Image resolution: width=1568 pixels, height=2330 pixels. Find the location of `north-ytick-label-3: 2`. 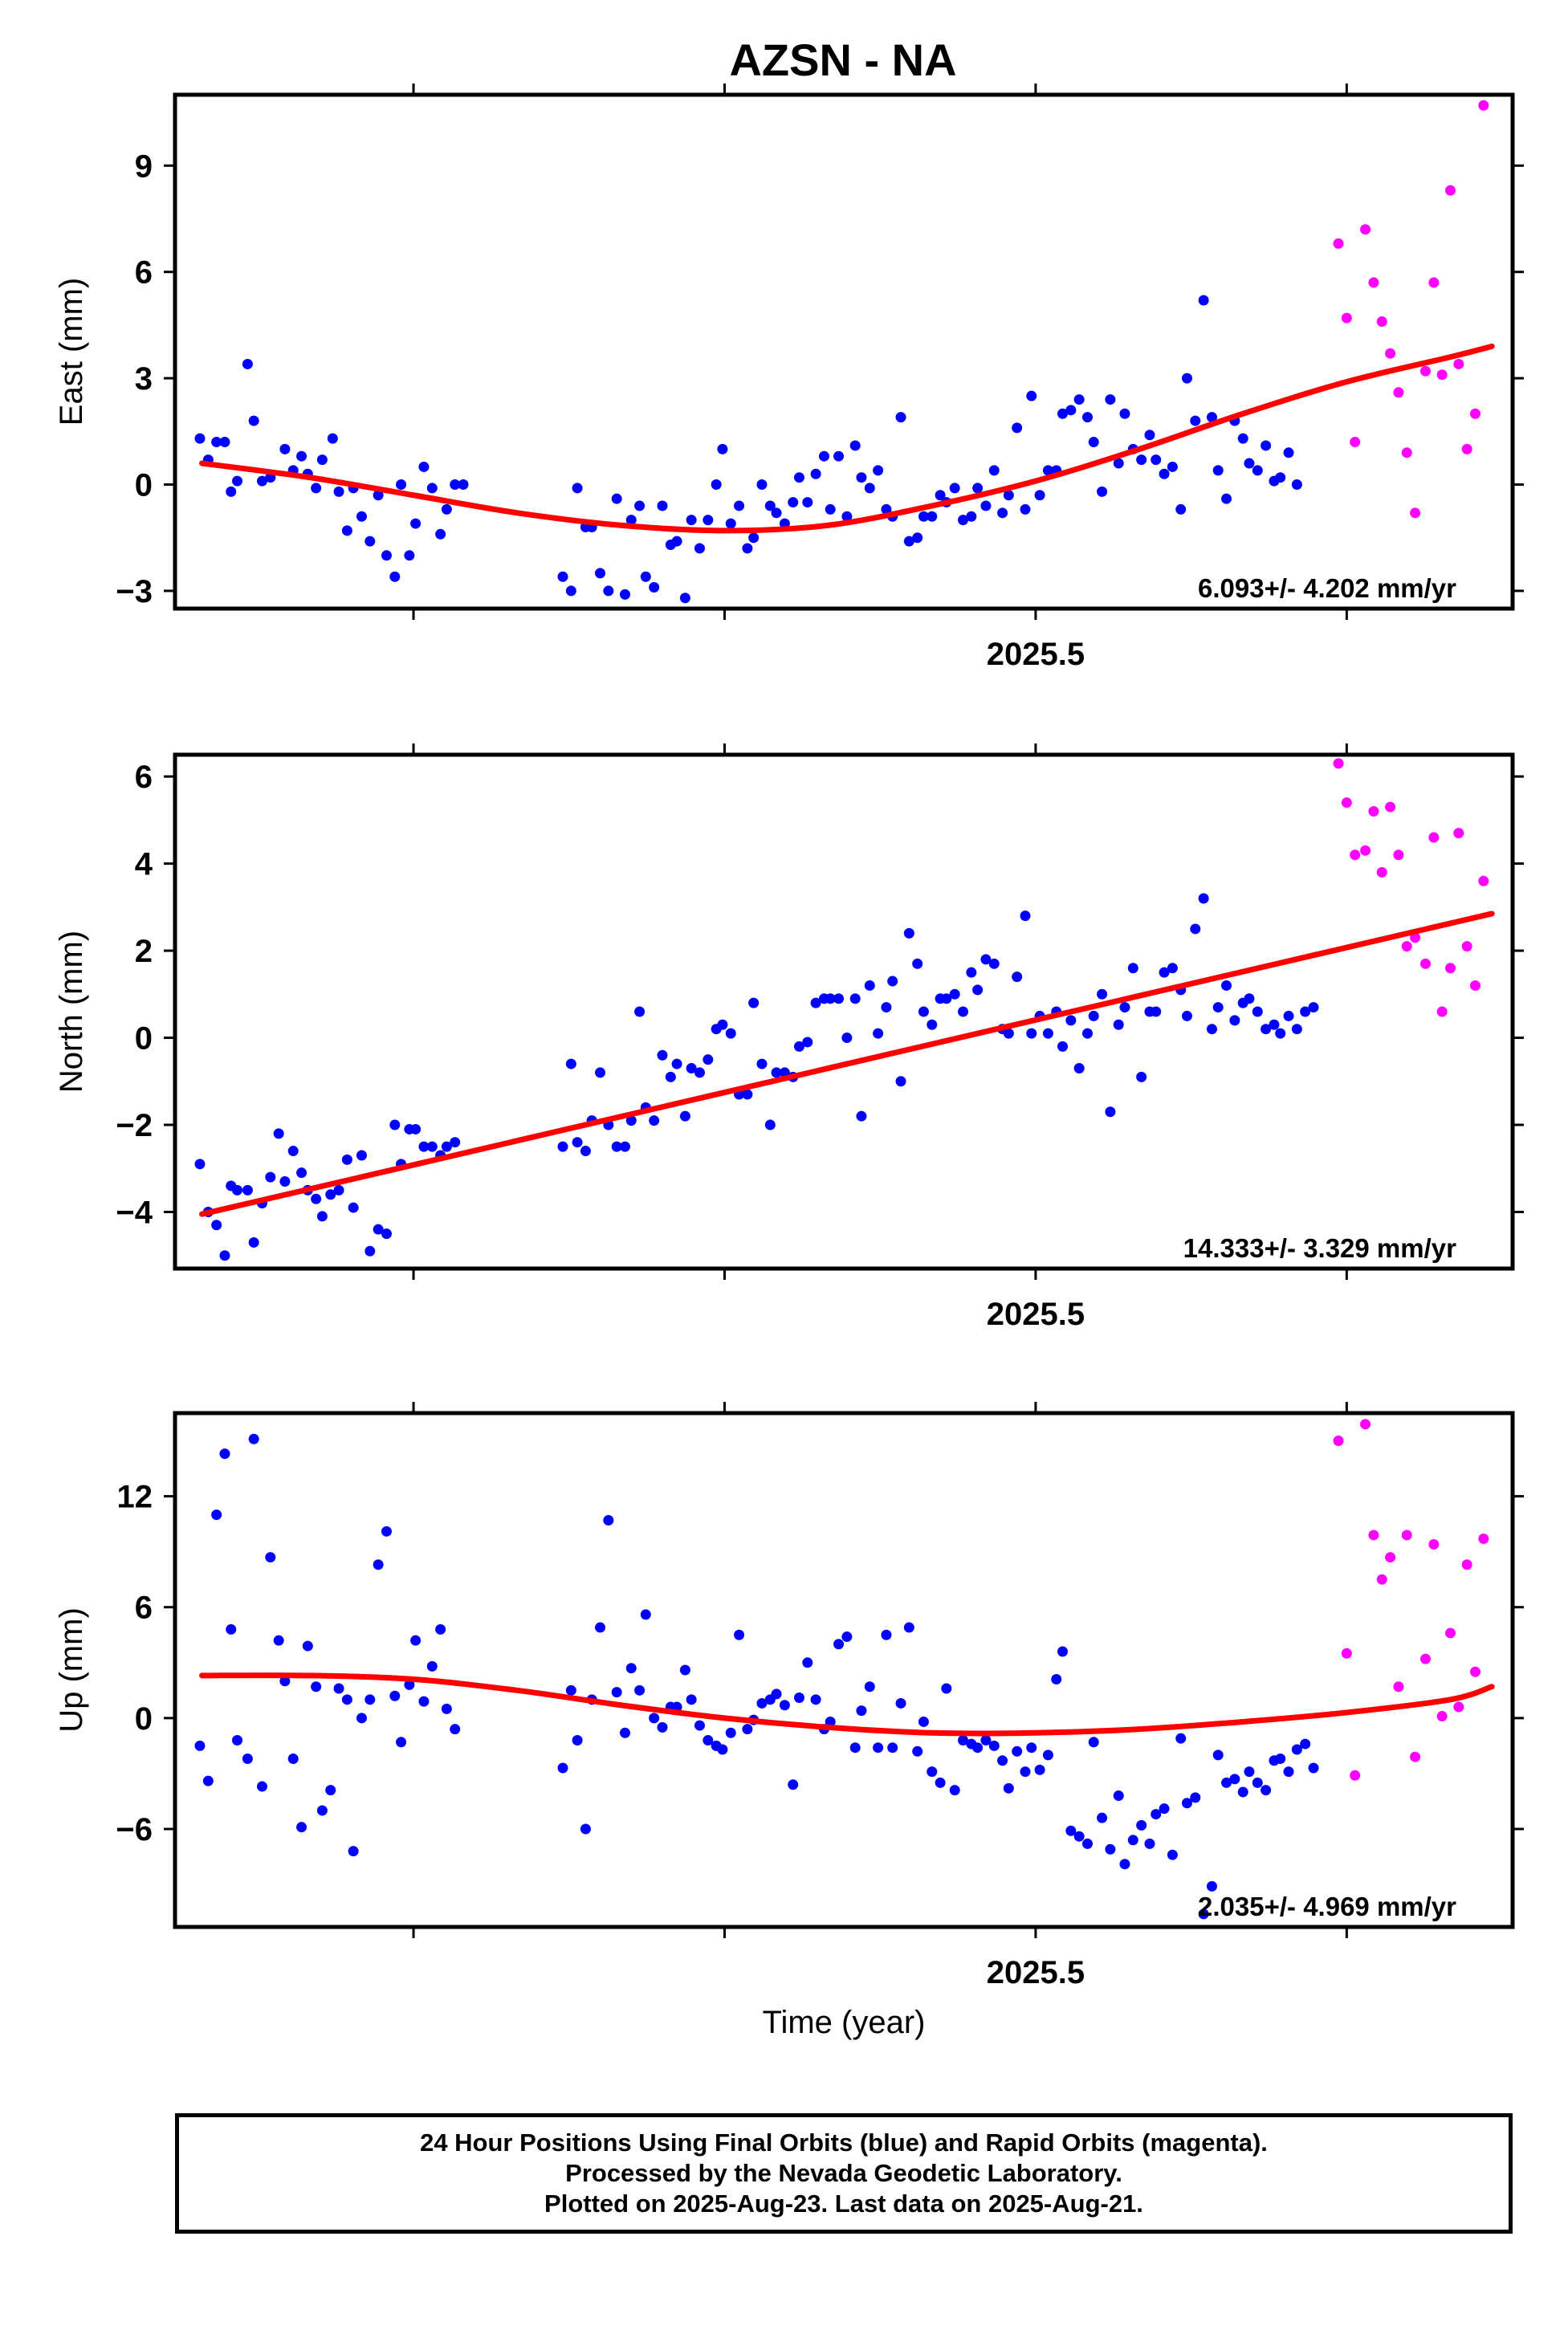

north-ytick-label-3: 2 is located at coordinates (144, 951).